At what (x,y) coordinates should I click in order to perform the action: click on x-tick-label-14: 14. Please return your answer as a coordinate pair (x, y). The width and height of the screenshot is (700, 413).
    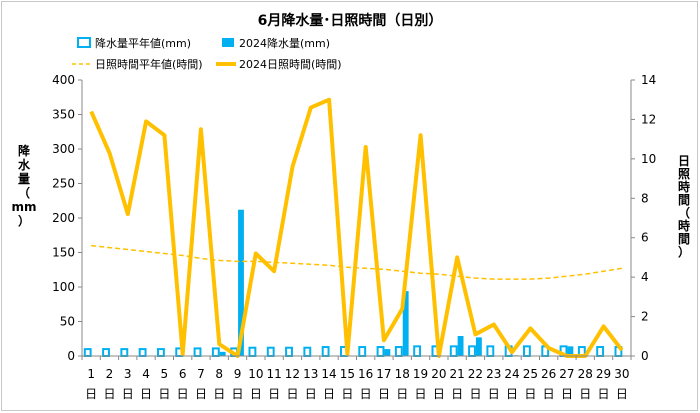
    Looking at the image, I should click on (328, 374).